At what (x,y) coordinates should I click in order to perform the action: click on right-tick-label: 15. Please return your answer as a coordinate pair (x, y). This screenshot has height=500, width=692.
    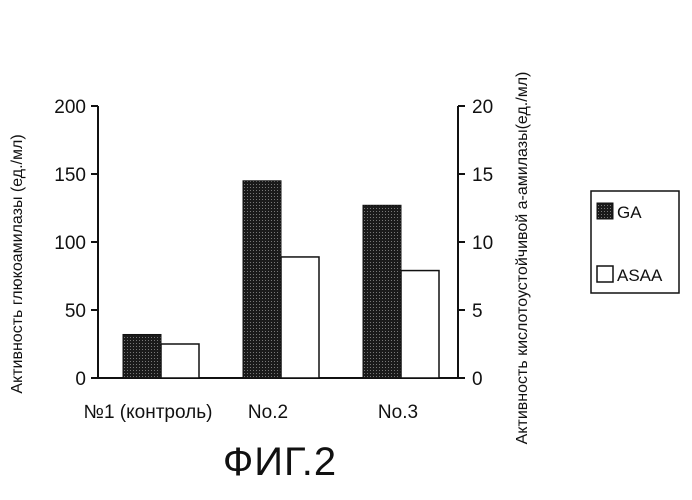
    Looking at the image, I should click on (482, 175).